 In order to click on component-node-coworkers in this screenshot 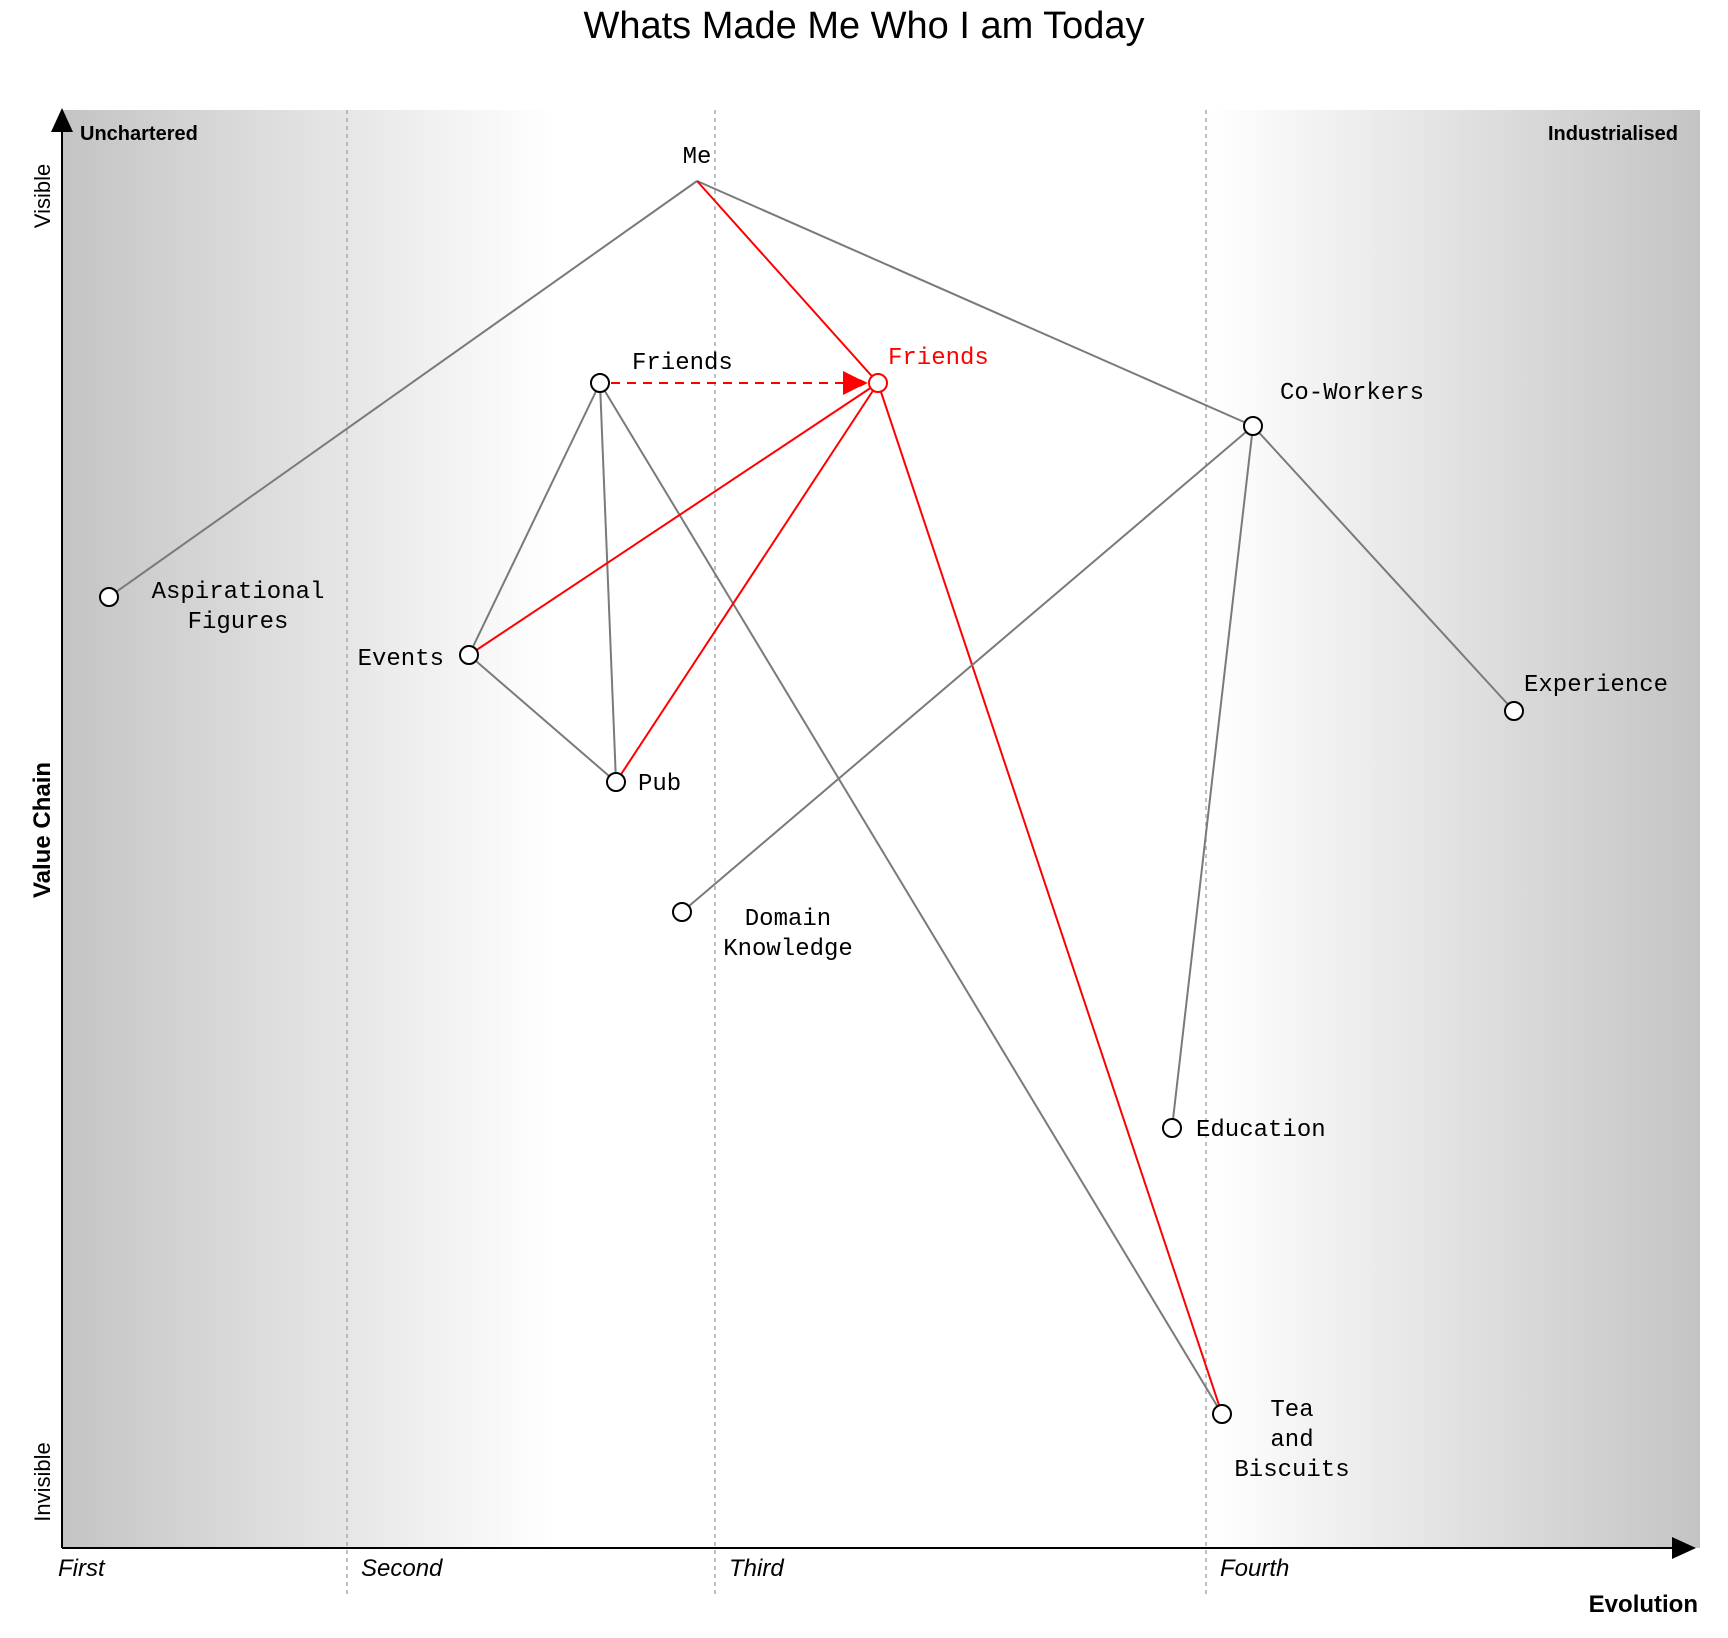, I will do `click(1253, 426)`.